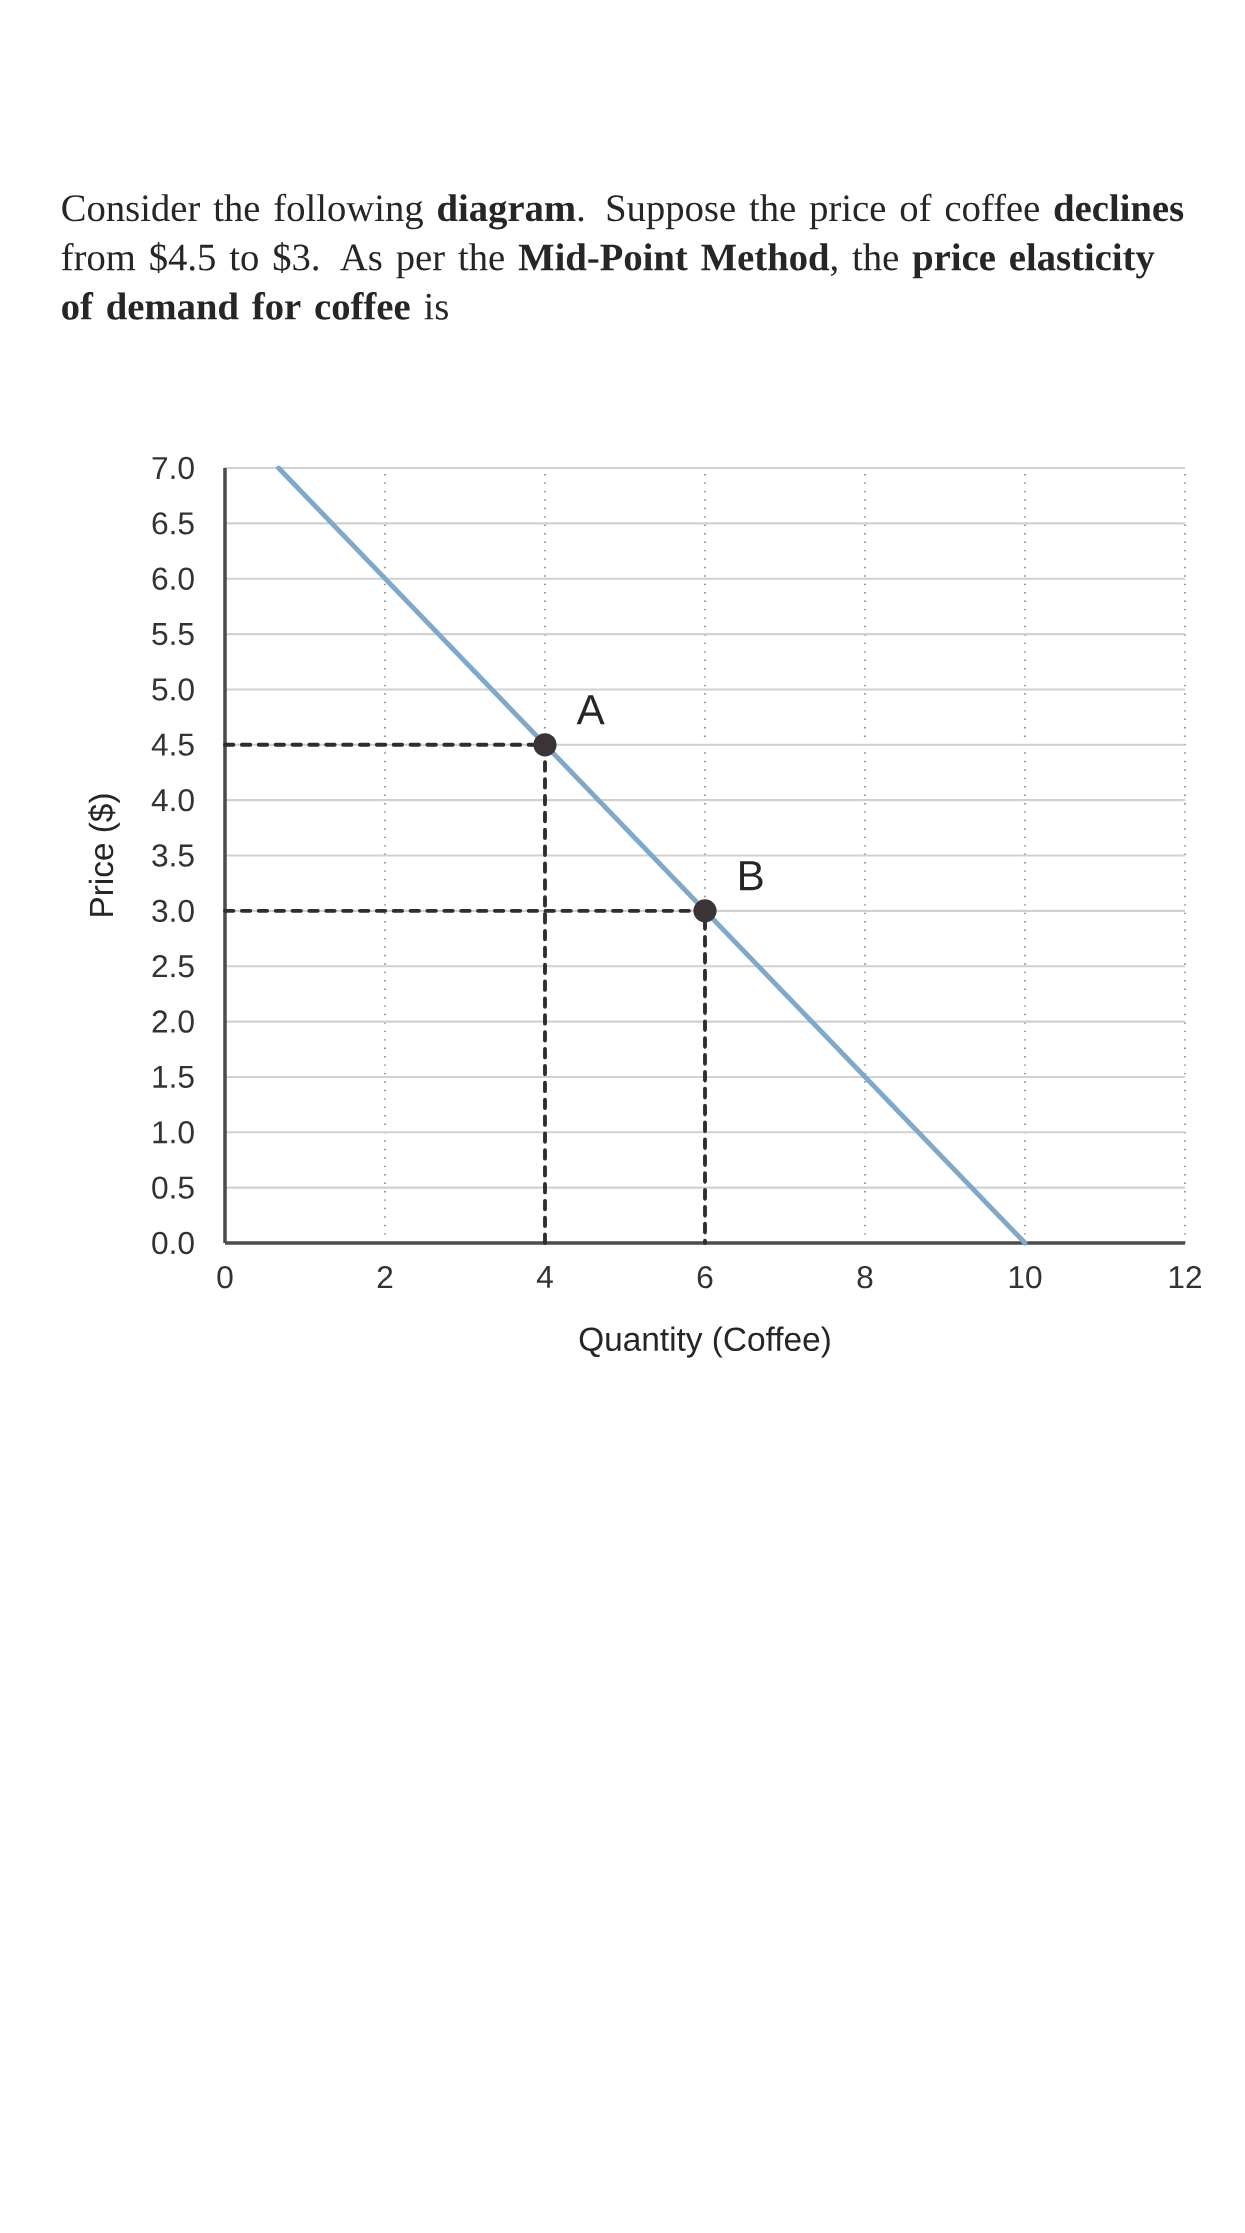 The width and height of the screenshot is (1245, 2233). I want to click on x-tick-label: 10, so click(1025, 1277).